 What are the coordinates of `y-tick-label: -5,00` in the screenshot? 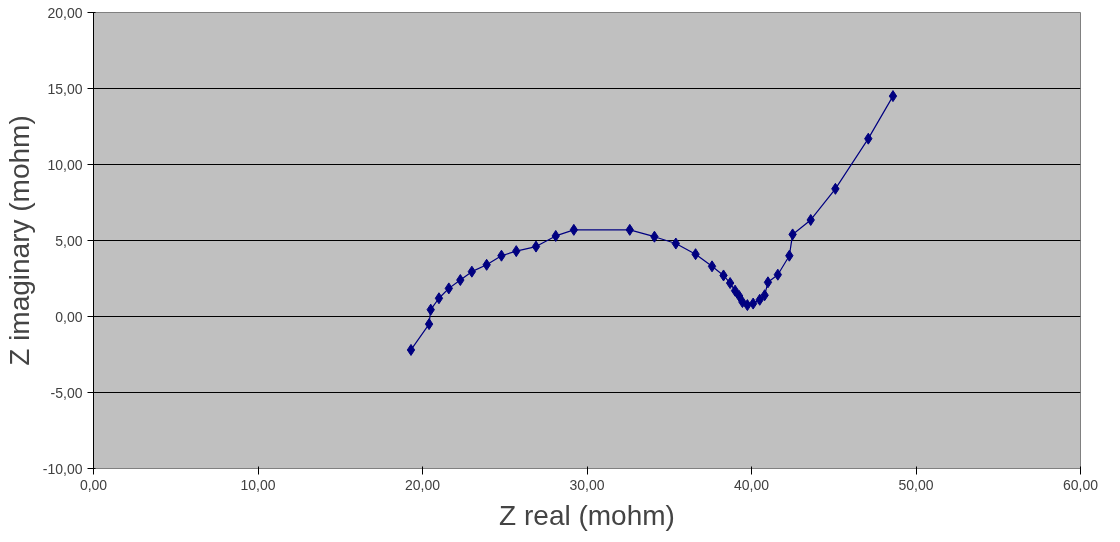 It's located at (66, 392).